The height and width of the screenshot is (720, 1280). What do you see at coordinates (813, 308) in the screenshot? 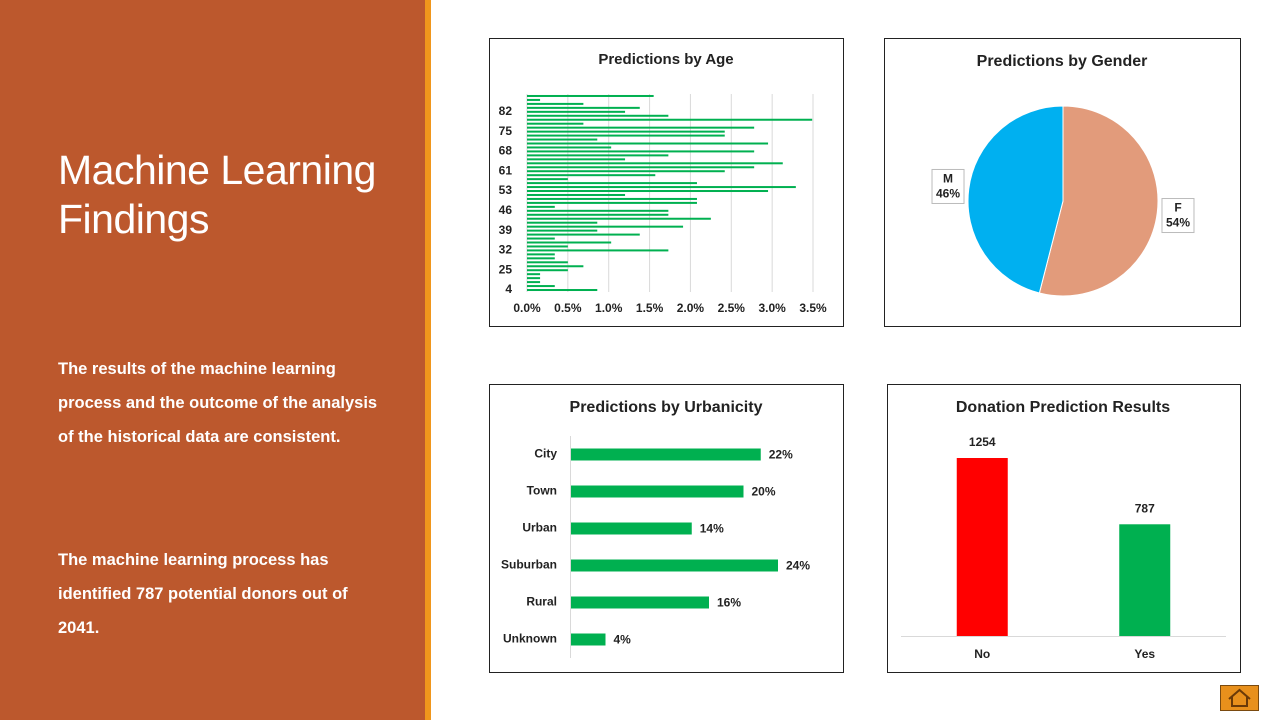
I see `x-tick-label: 3.5%` at bounding box center [813, 308].